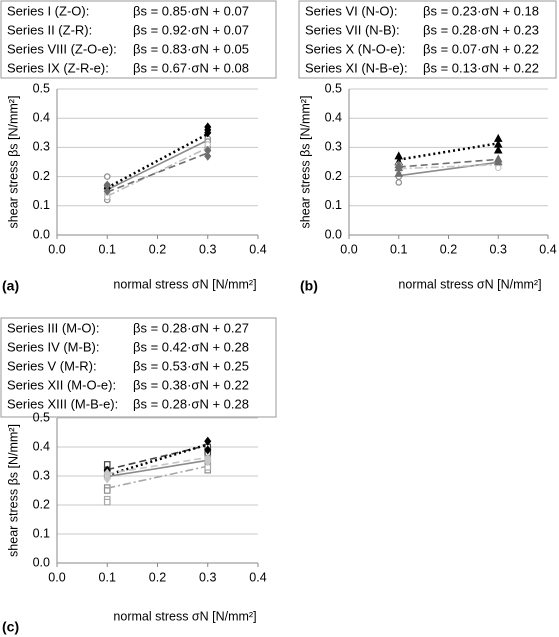 Image resolution: width=559 pixels, height=637 pixels. Describe the element at coordinates (10, 627) in the screenshot. I see `panel-label: (c)` at that location.